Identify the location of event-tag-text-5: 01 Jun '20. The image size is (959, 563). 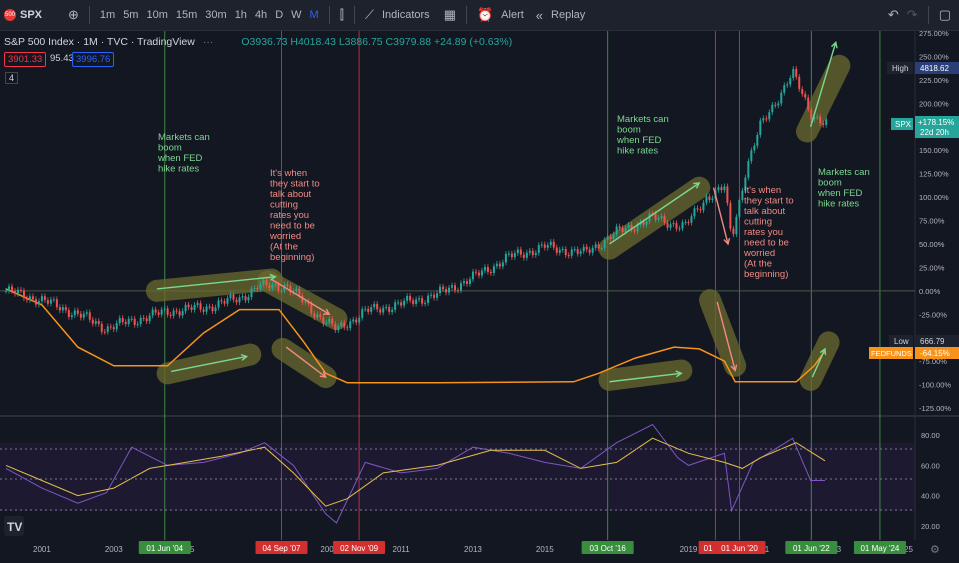
(739, 548).